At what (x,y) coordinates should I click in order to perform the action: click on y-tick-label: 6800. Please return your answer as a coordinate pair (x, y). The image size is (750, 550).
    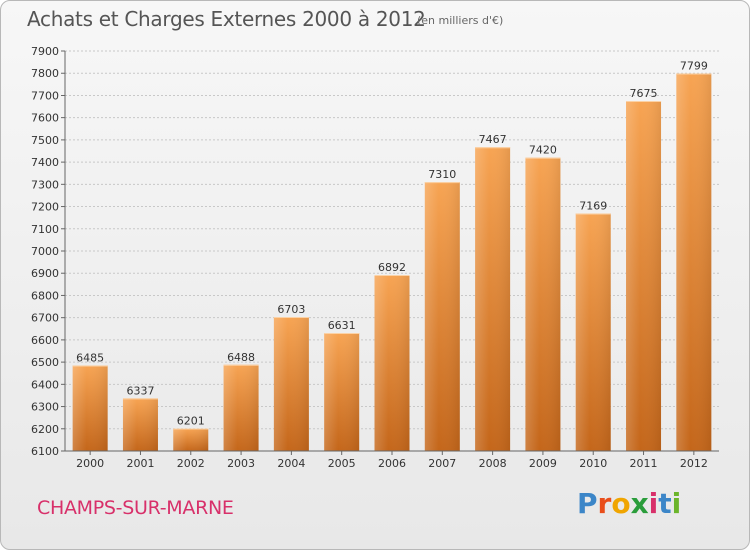
    Looking at the image, I should click on (45, 295).